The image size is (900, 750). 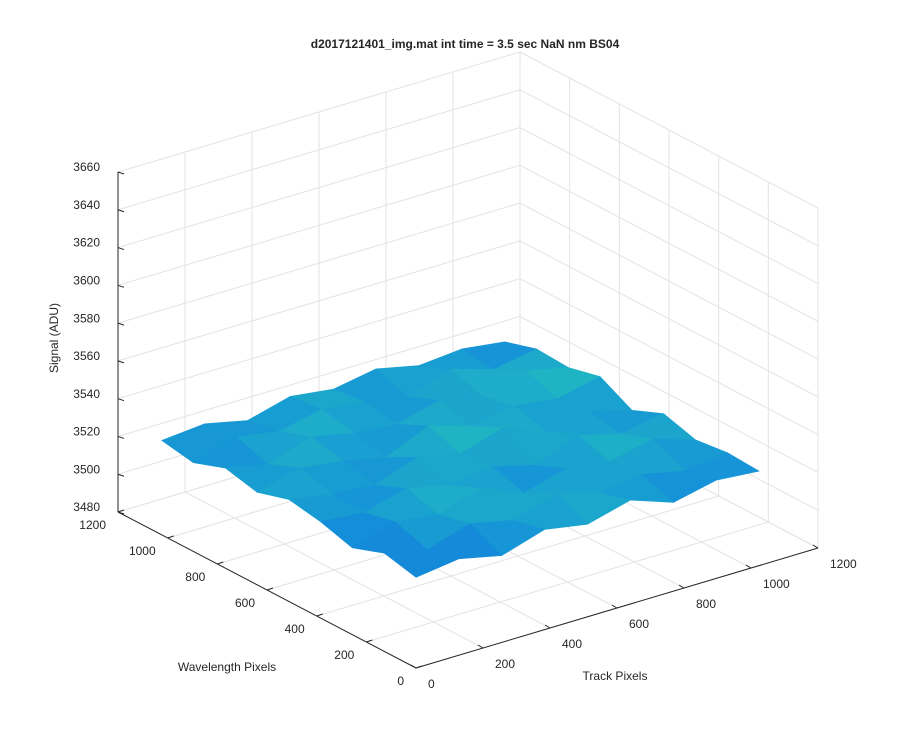 What do you see at coordinates (776, 584) in the screenshot?
I see `x-tick-label: 1000` at bounding box center [776, 584].